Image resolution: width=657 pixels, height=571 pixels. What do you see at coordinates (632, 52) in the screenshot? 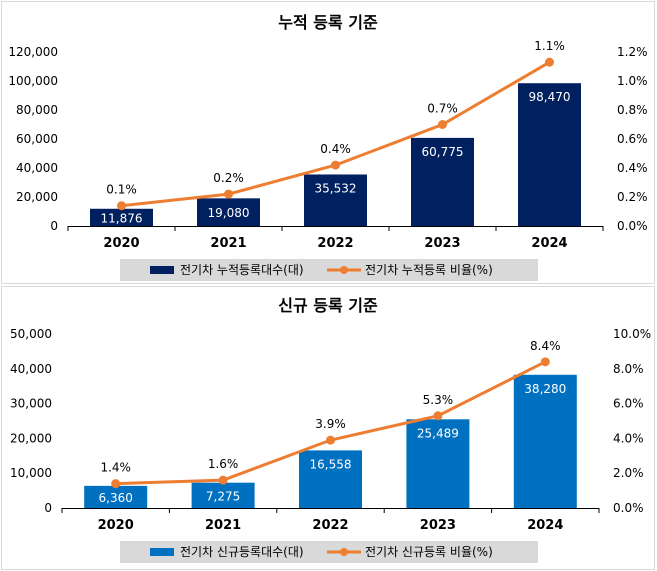
I see `y2-tick-label: 1.2%` at bounding box center [632, 52].